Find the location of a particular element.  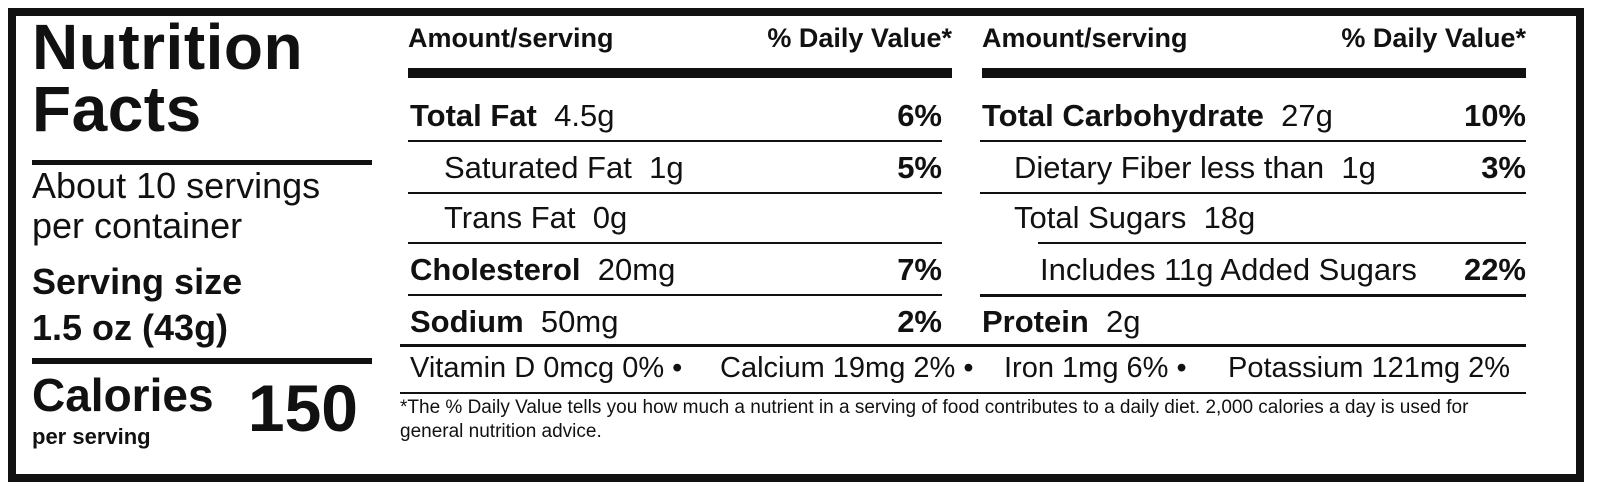

nutrient-row-total-carbohydrate: Total Carbohydrate 27g is located at coordinates (1157, 116).